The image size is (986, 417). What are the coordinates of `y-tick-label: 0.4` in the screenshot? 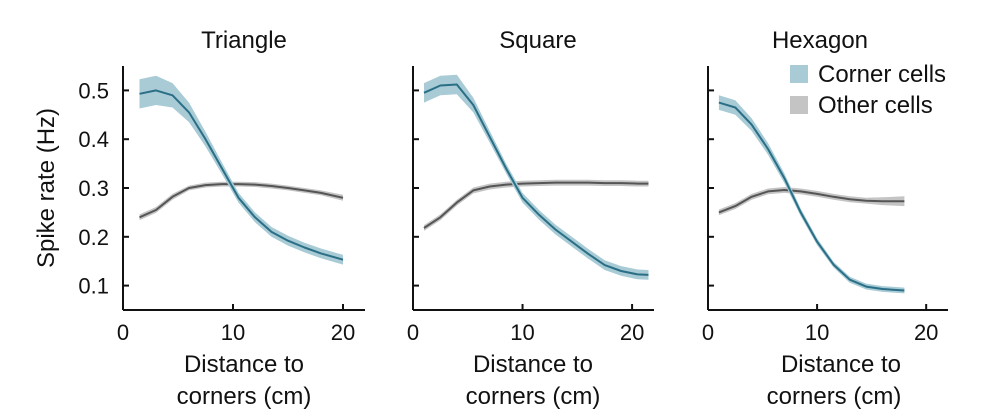 It's located at (93, 139).